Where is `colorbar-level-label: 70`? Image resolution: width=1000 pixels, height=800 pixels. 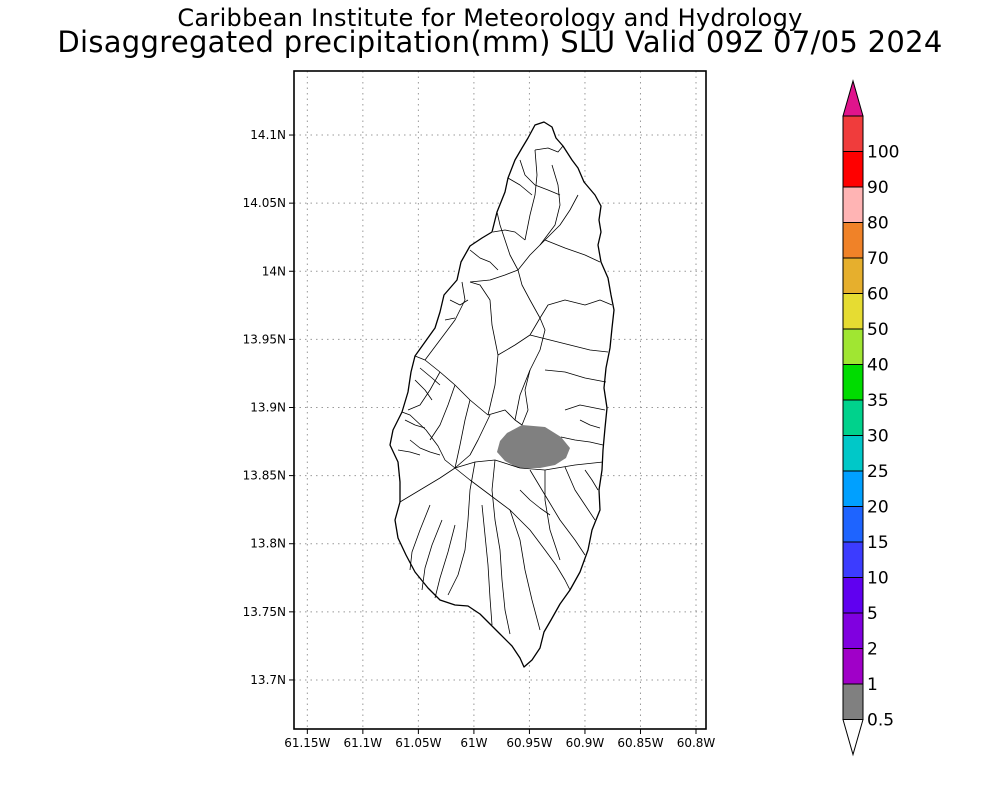
colorbar-level-label: 70 is located at coordinates (878, 259).